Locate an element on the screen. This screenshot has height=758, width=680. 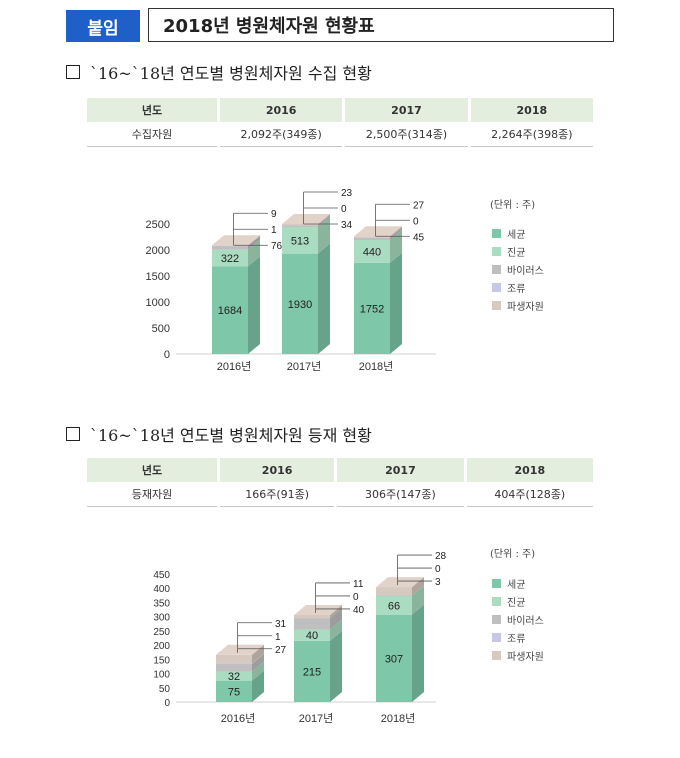
table-header-cell: 2018 is located at coordinates (531, 110).